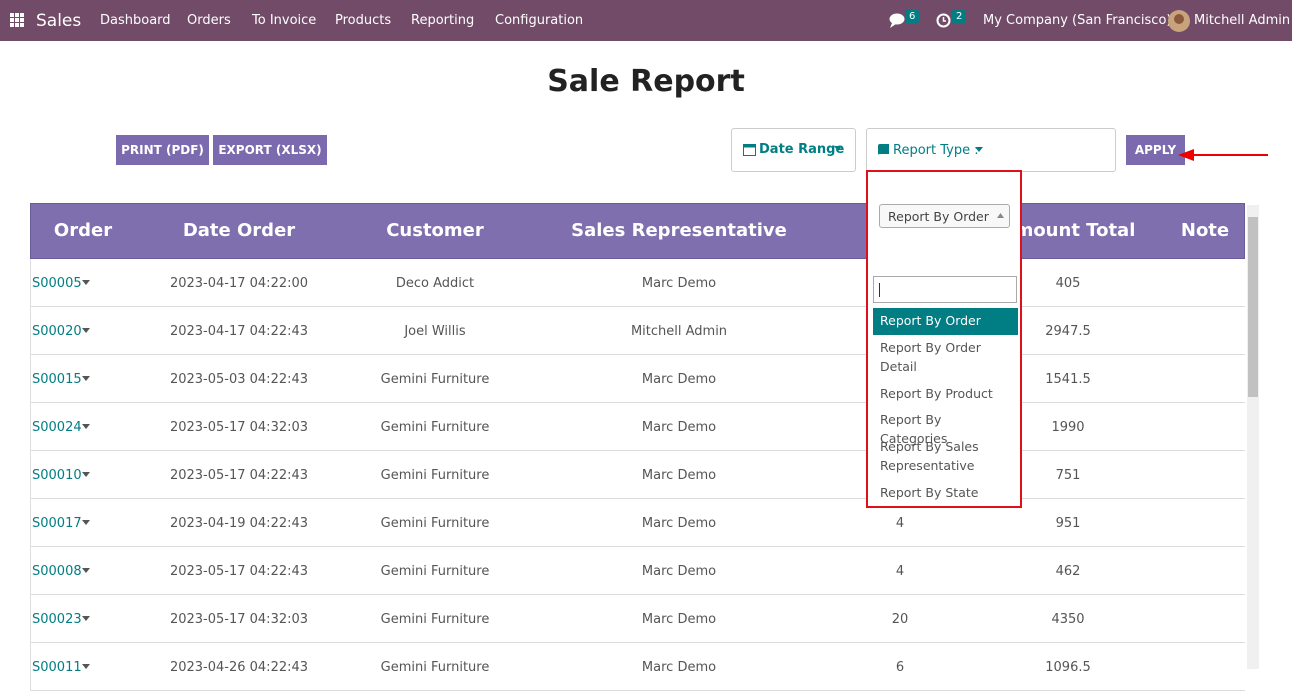  I want to click on user-avatar, so click(1179, 21).